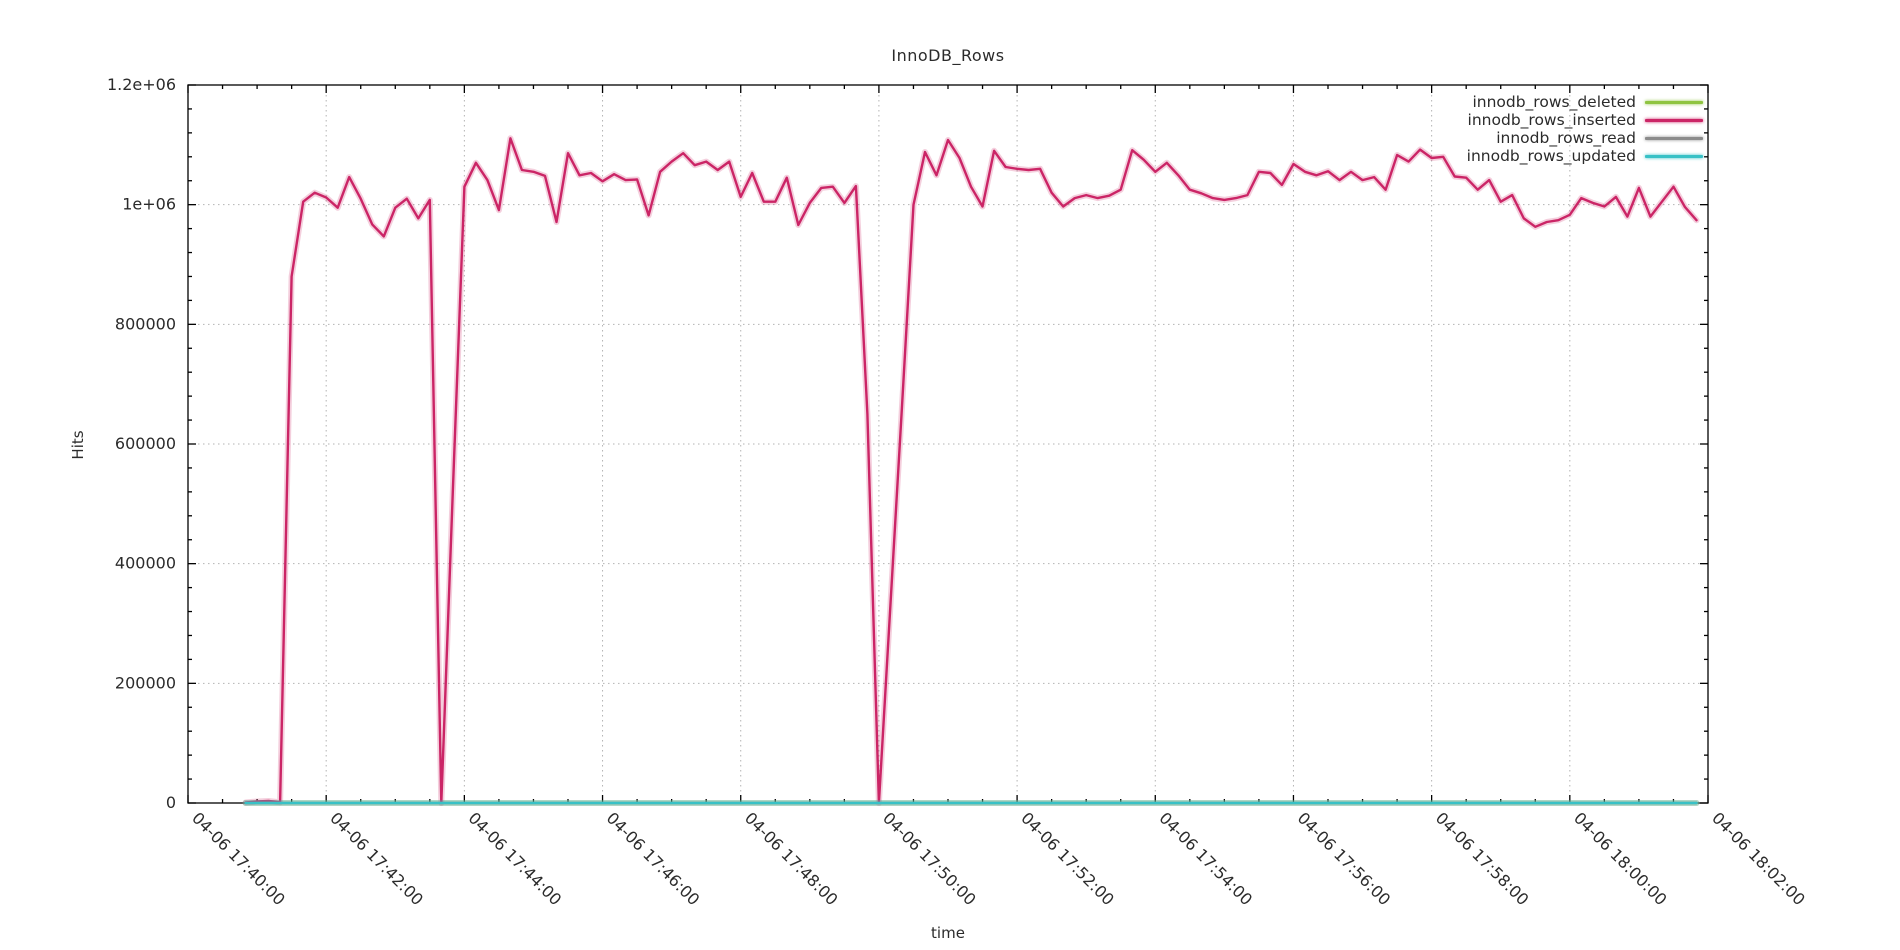 Image resolution: width=1900 pixels, height=950 pixels. I want to click on y-tick-label: 0, so click(171, 802).